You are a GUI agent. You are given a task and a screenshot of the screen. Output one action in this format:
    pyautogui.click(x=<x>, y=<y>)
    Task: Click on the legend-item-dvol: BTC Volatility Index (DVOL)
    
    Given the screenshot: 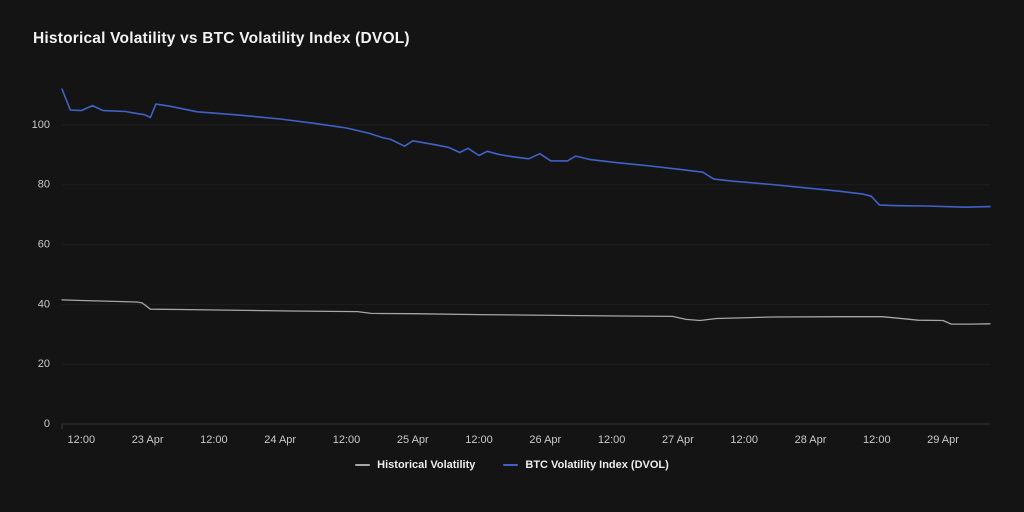 What is the action you would take?
    pyautogui.click(x=586, y=465)
    